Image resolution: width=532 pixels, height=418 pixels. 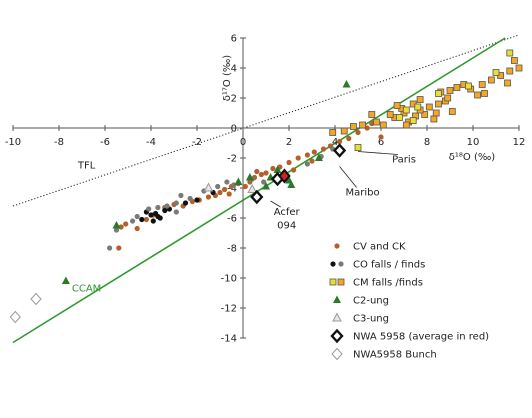 What do you see at coordinates (232, 249) in the screenshot?
I see `y-tick-label: -8` at bounding box center [232, 249].